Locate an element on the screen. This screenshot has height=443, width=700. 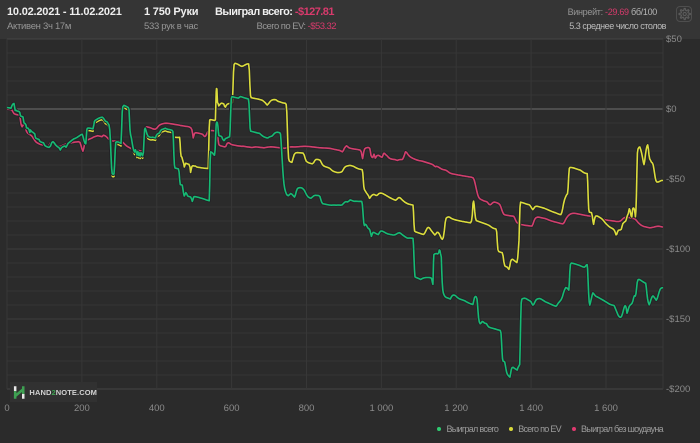
svg-text: -$50 is located at coordinates (675, 179).